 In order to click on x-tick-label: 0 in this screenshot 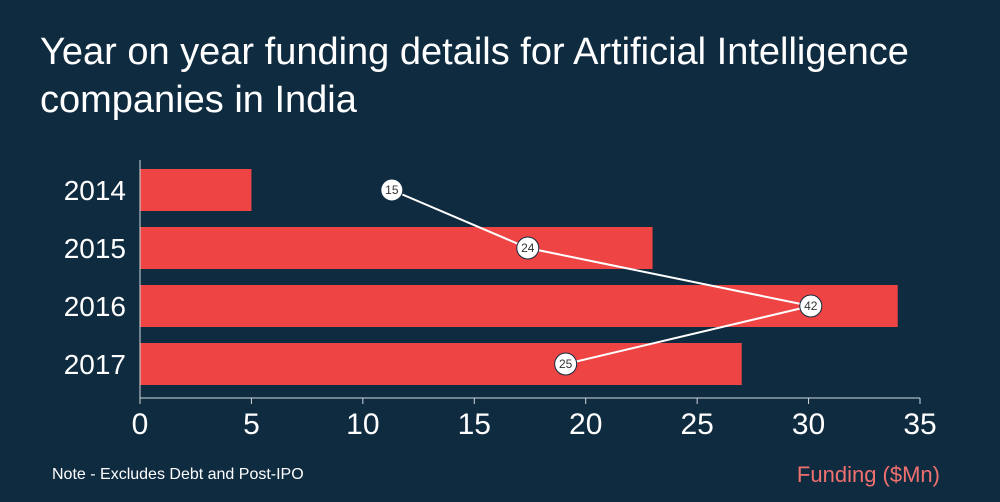, I will do `click(140, 424)`.